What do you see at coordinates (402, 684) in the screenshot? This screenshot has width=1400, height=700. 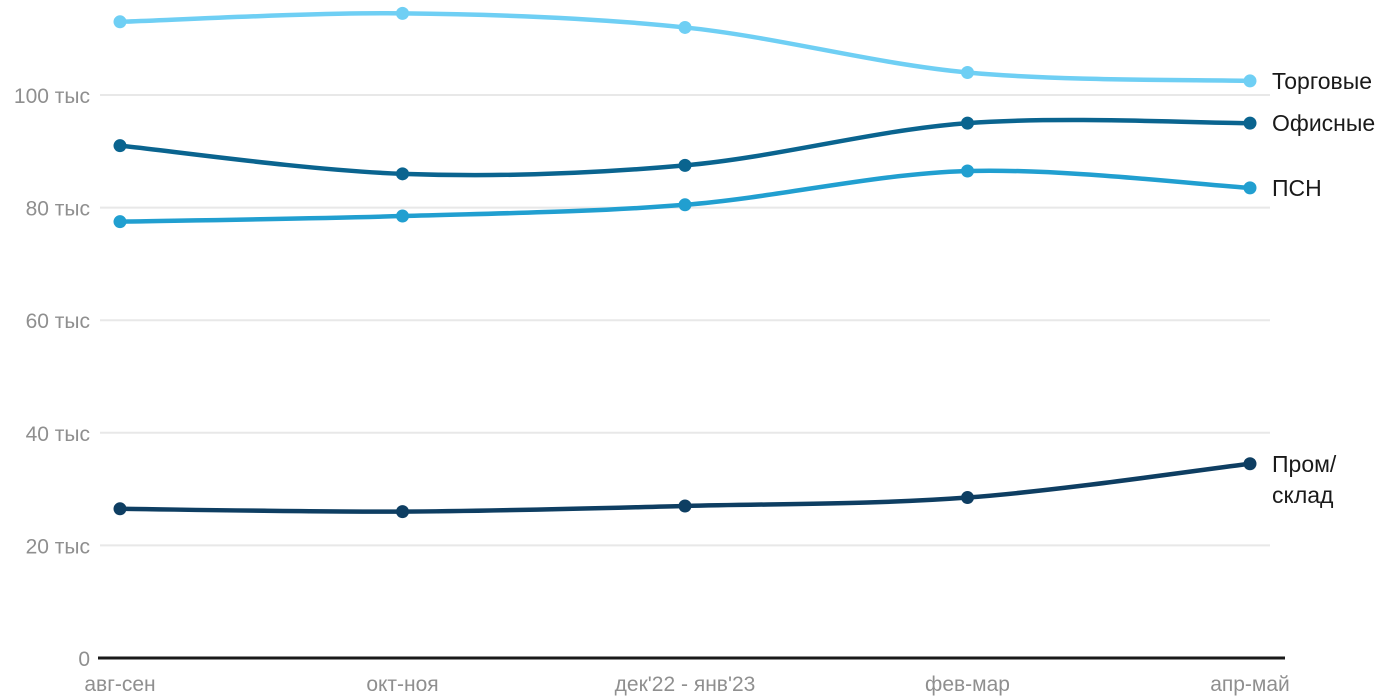 I see `x-tick-label-1: окт-ноя` at bounding box center [402, 684].